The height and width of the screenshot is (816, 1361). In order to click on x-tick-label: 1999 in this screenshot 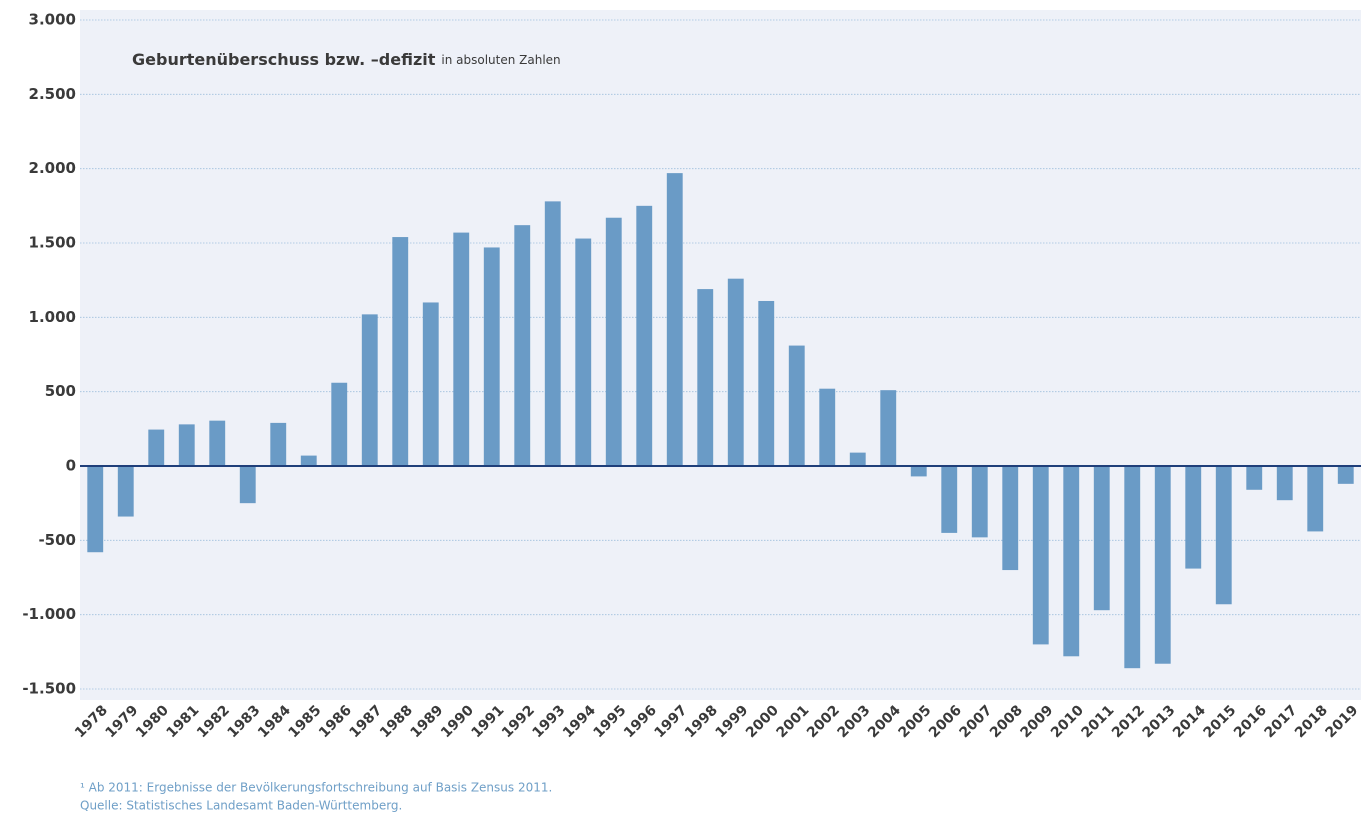, I will do `click(732, 721)`.